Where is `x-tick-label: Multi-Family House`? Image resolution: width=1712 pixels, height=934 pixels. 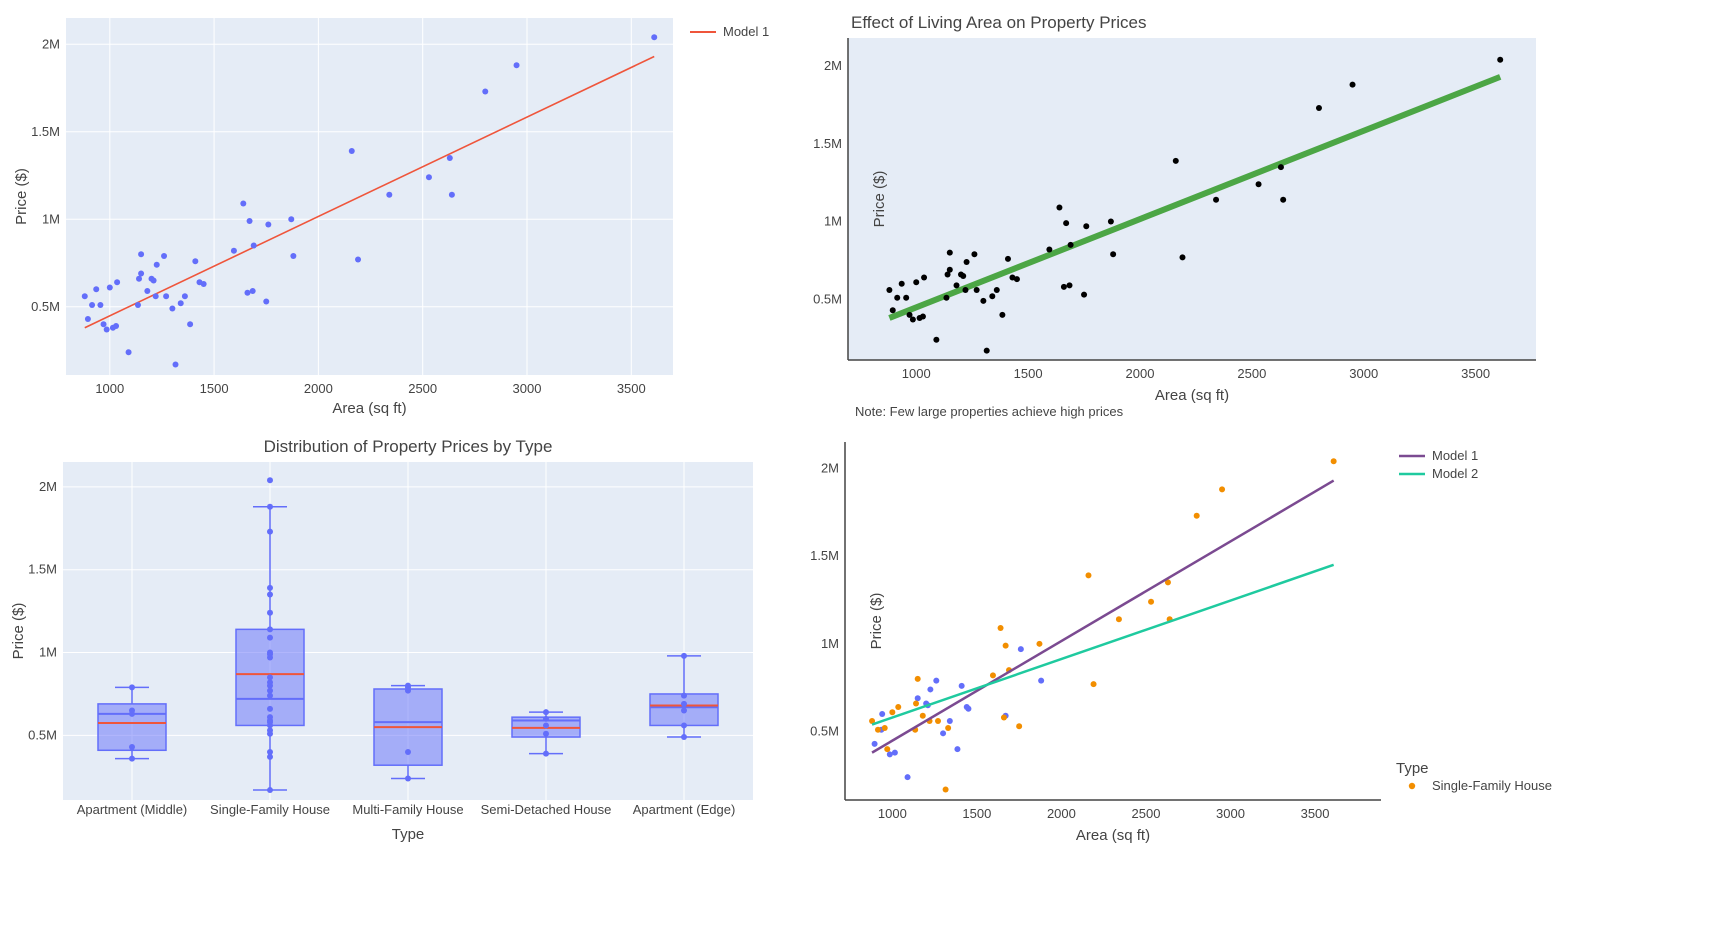
x-tick-label: Multi-Family House is located at coordinates (407, 809).